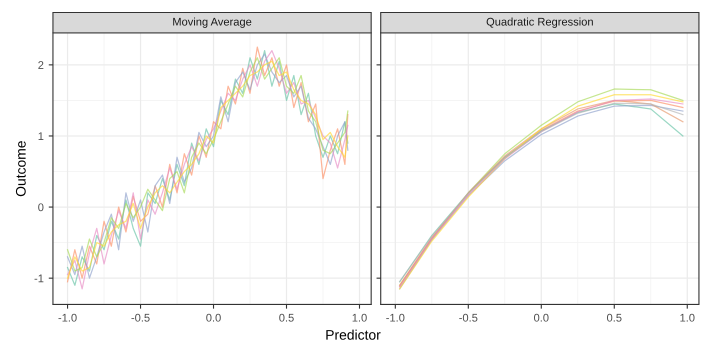 Image resolution: width=706 pixels, height=346 pixels. Describe the element at coordinates (39, 278) in the screenshot. I see `y-tick-label: -1` at that location.